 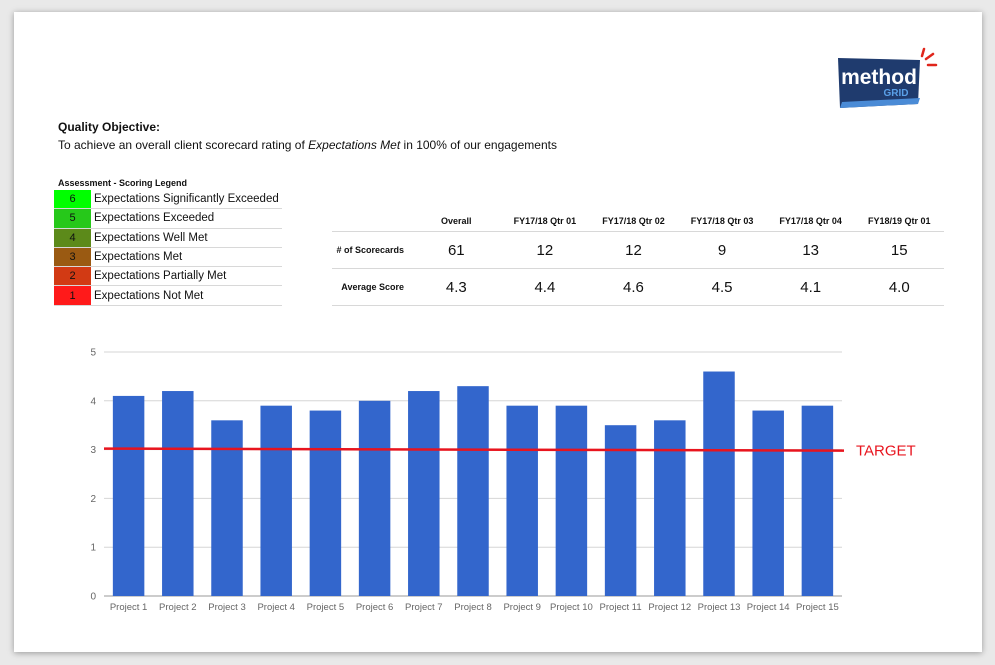 I want to click on stats-value: 4.1, so click(x=811, y=287).